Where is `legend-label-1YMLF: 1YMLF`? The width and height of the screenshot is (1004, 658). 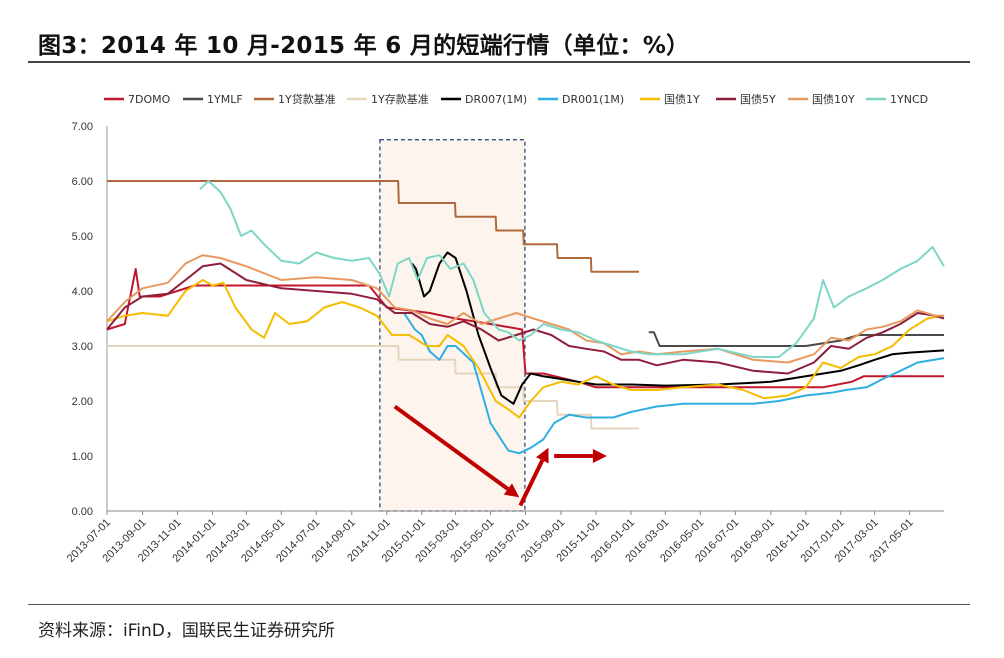
legend-label-1YMLF: 1YMLF is located at coordinates (225, 99).